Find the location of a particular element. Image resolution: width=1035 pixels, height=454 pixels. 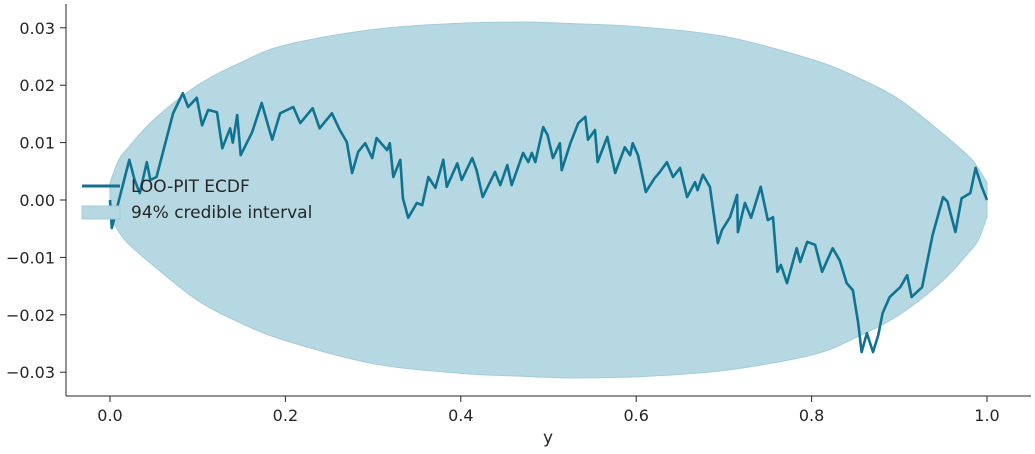

y-tick-label: −0.02 is located at coordinates (30, 315).